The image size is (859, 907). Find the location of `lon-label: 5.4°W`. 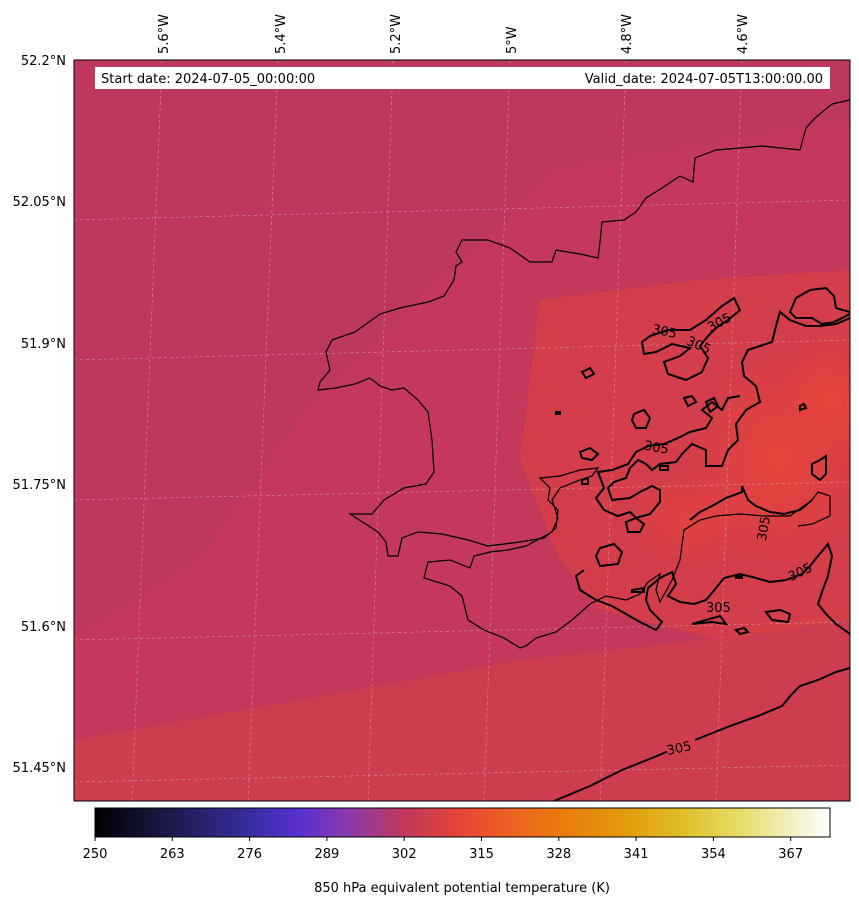

lon-label: 5.4°W is located at coordinates (281, 34).